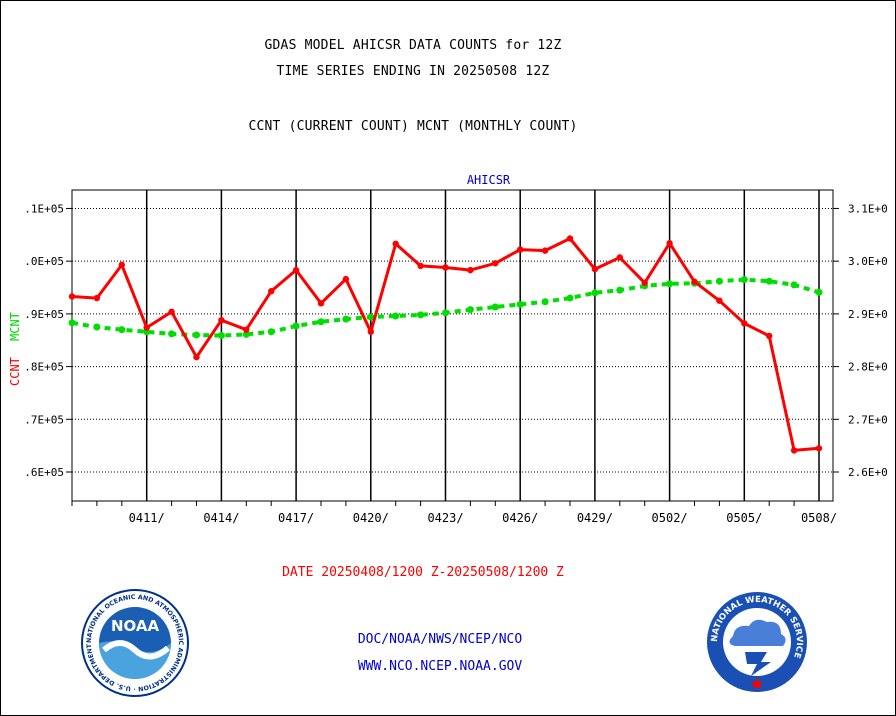 The width and height of the screenshot is (896, 716). I want to click on y-tick-label-left: .8E+05, so click(44, 367).